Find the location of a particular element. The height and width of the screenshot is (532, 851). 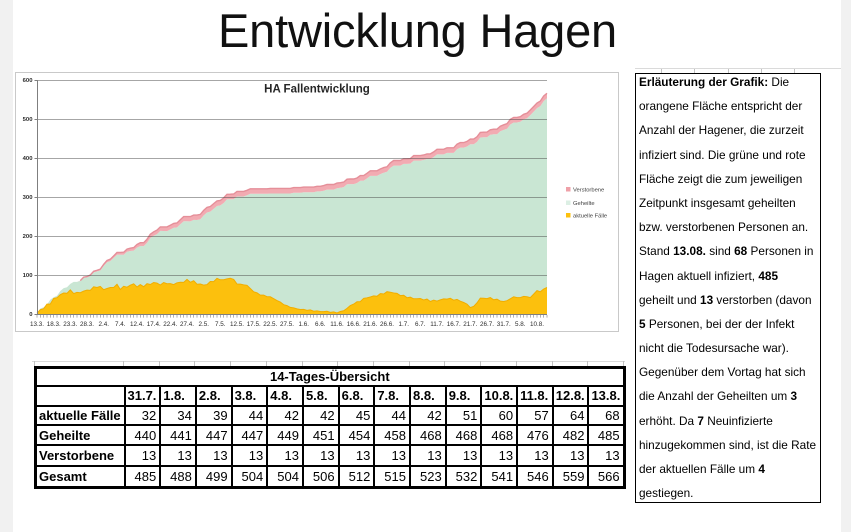

svg-text: 31.7. is located at coordinates (504, 324).